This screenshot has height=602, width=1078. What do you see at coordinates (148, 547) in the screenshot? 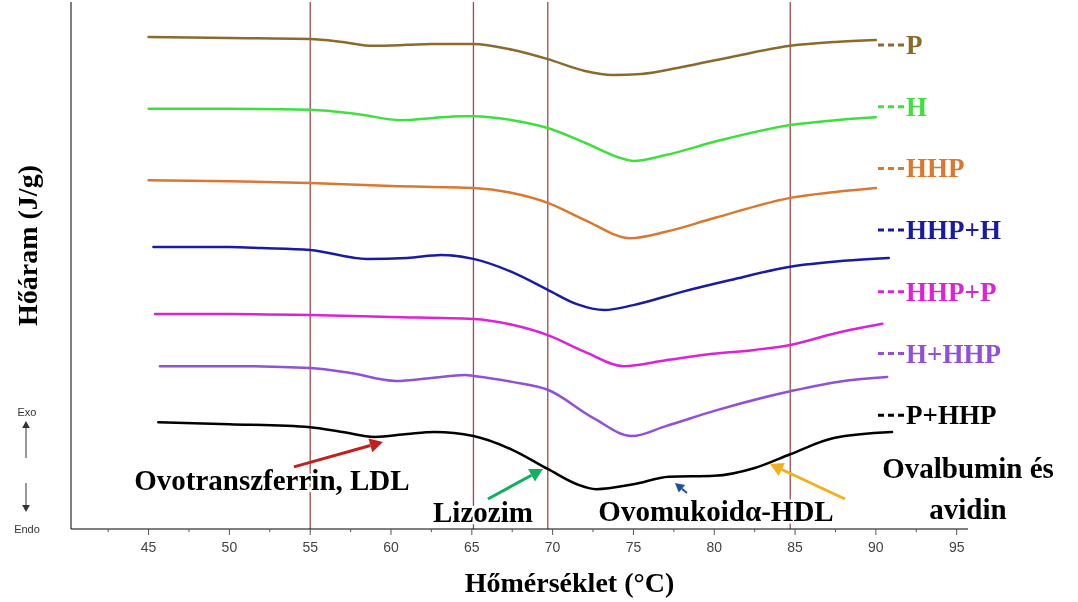
I see `x-tick-label: 45` at bounding box center [148, 547].